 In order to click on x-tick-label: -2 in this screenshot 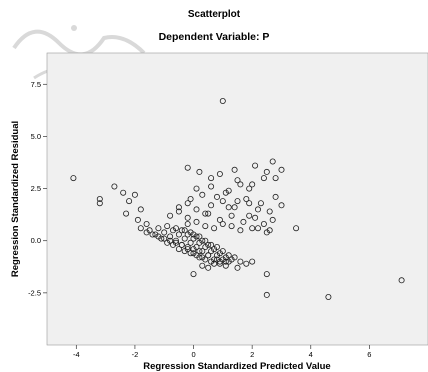, I will do `click(135, 354)`.